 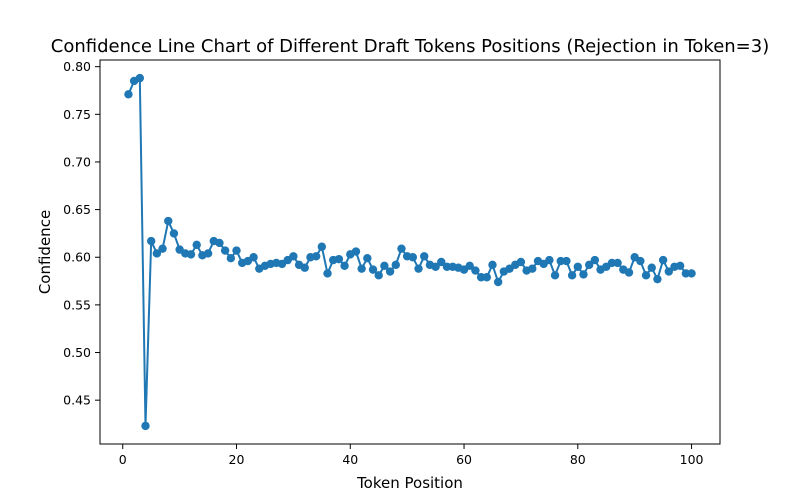 What do you see at coordinates (464, 459) in the screenshot?
I see `x-tick-label: 60` at bounding box center [464, 459].